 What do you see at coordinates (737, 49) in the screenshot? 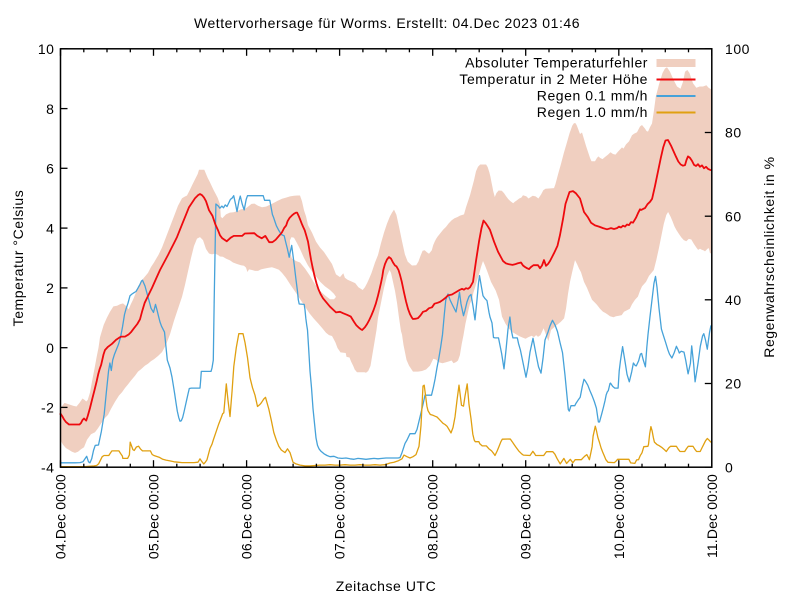
I see `svg-text: 100` at bounding box center [737, 49].